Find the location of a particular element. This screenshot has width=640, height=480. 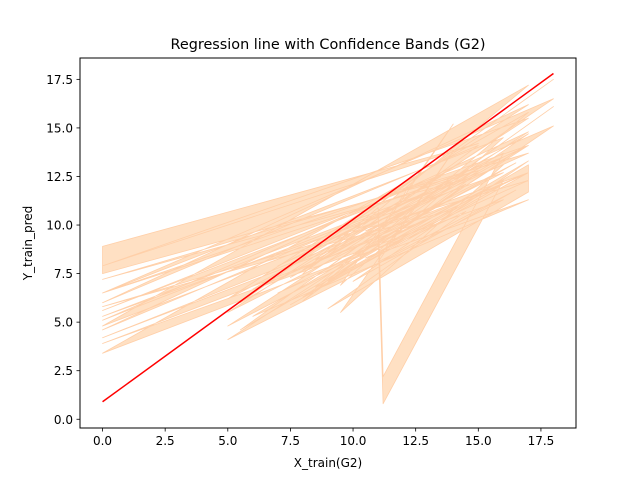

y-tick-label: 10.0 is located at coordinates (59, 226).